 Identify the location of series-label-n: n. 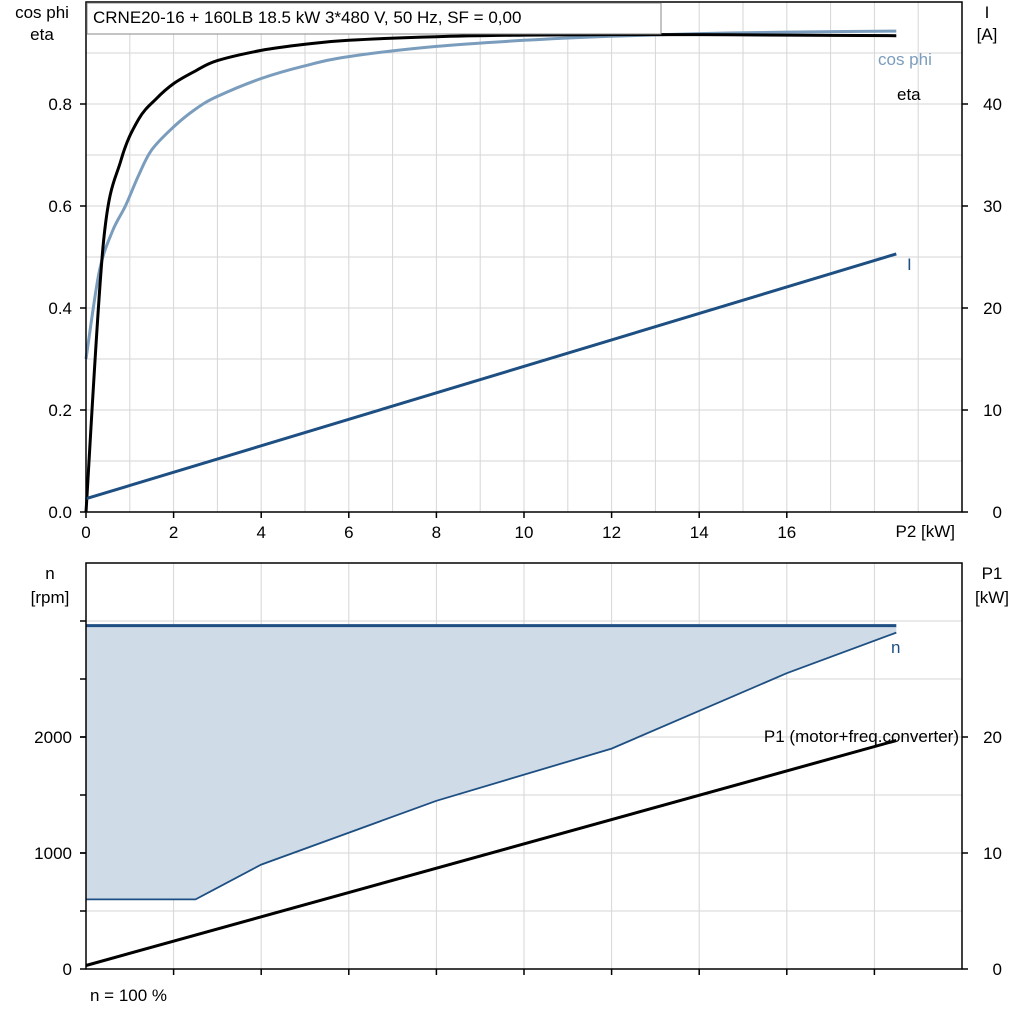
(895, 647).